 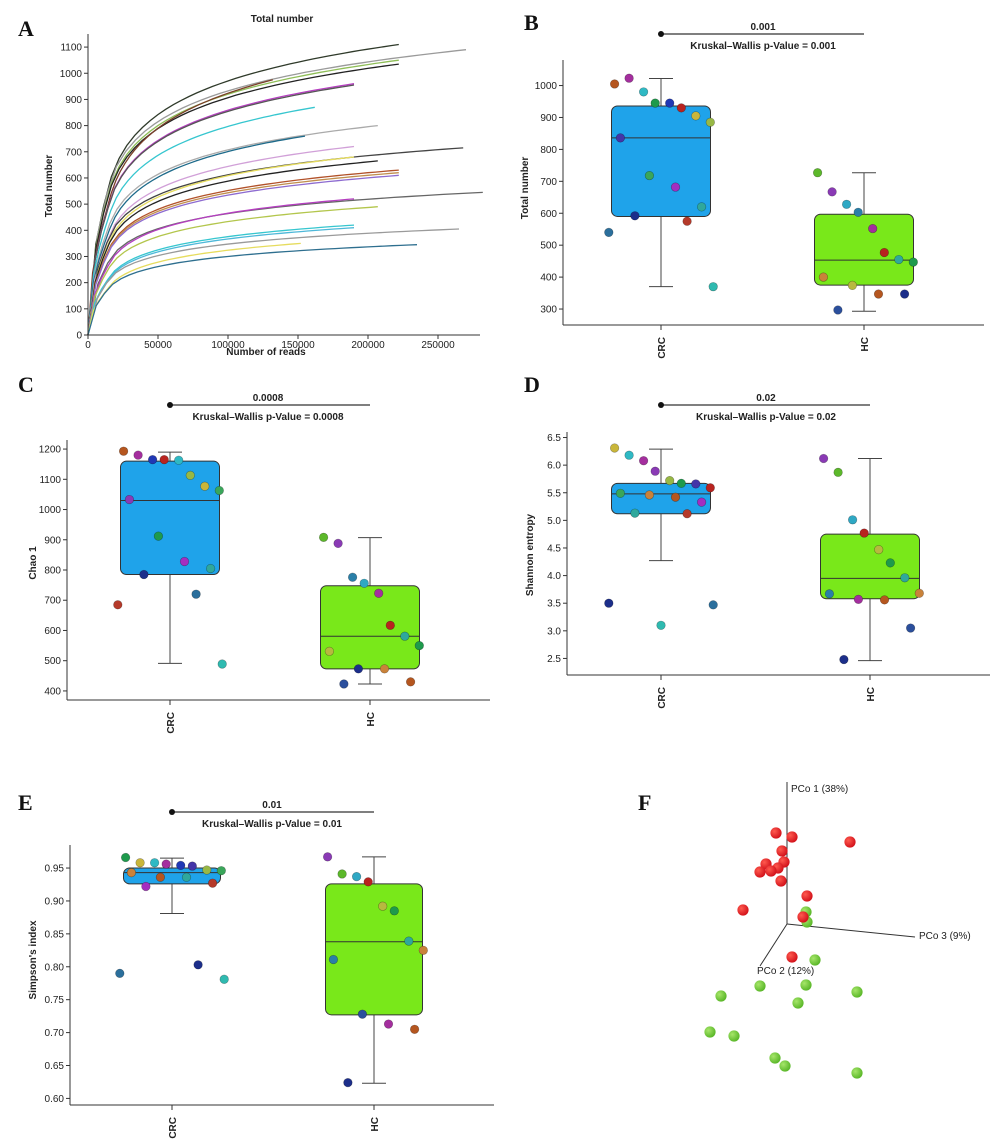 I want to click on y-tick-label: 5.5, so click(x=554, y=493).